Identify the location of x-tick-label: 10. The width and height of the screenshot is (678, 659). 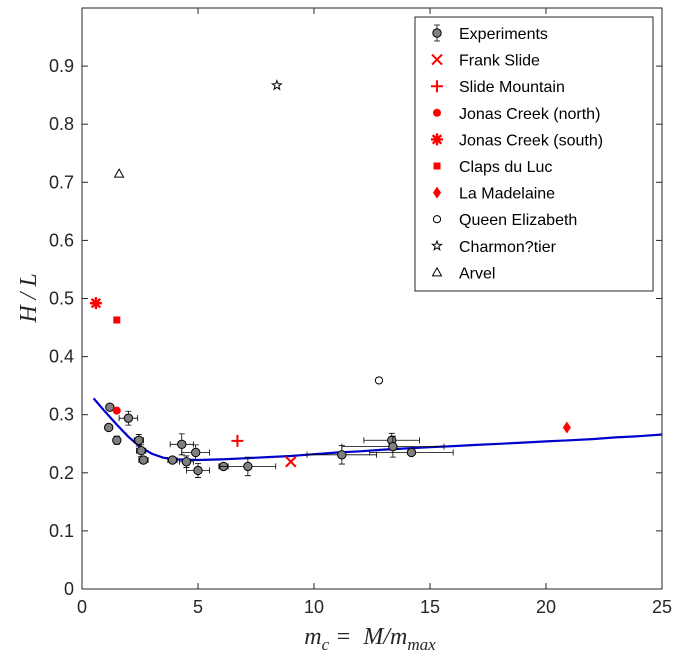
(314, 607).